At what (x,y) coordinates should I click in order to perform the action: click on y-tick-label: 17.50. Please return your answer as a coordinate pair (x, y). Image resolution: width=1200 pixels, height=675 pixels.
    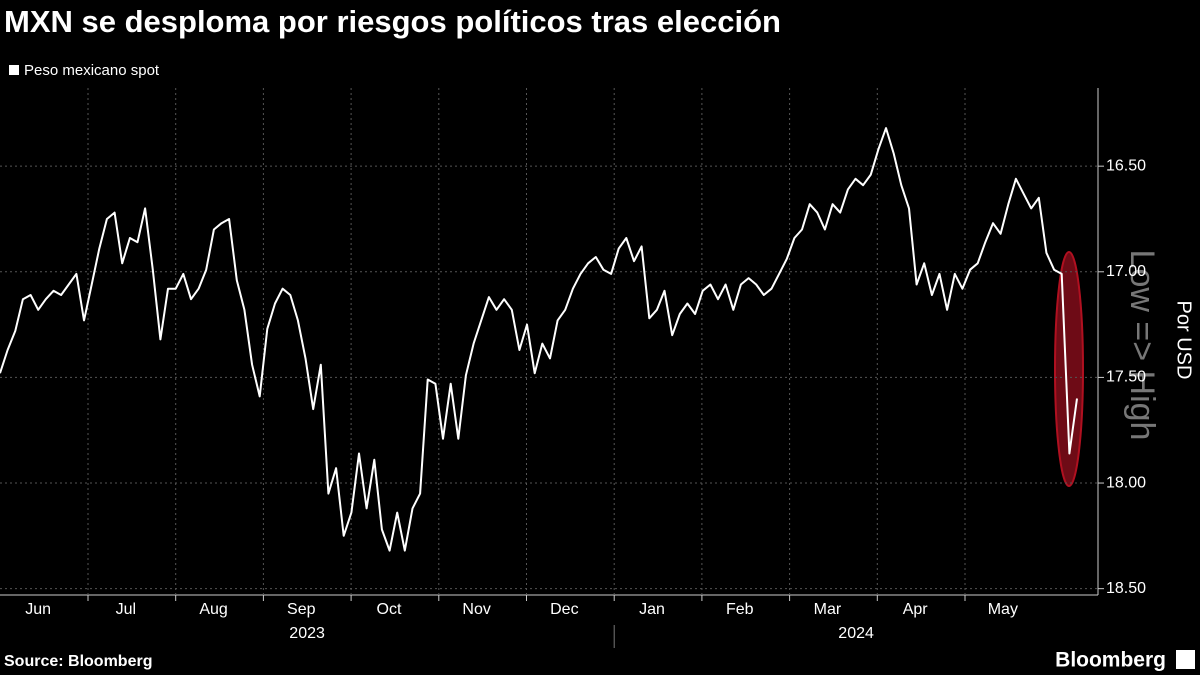
    Looking at the image, I should click on (1126, 377).